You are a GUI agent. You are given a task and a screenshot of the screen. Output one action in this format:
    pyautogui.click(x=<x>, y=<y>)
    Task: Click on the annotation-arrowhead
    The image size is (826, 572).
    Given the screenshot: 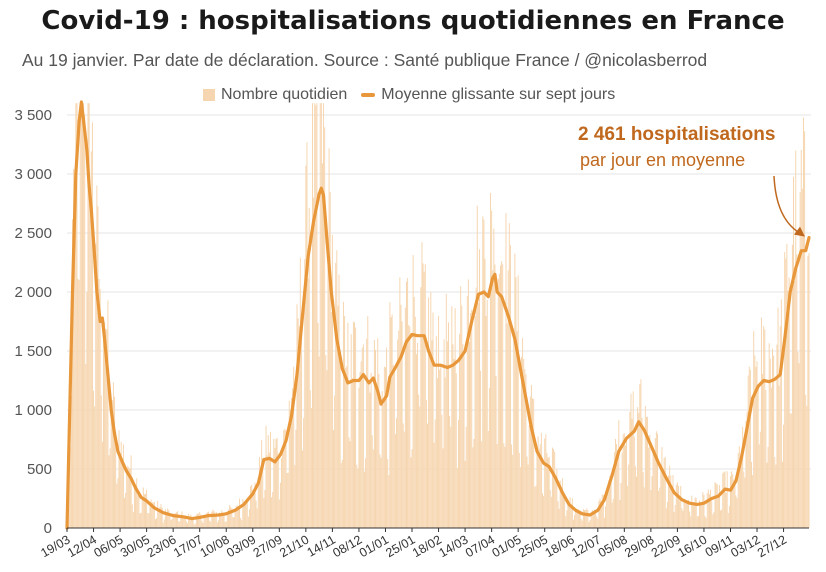 What is the action you would take?
    pyautogui.click(x=799, y=231)
    